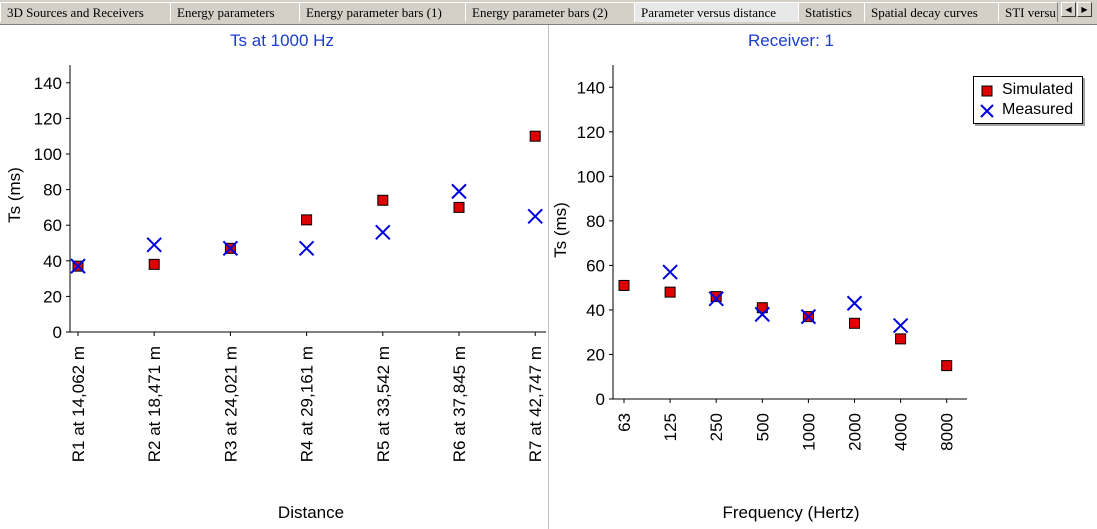 This screenshot has width=1097, height=529. What do you see at coordinates (924, 12) in the screenshot?
I see `tab-label: Spatial decay curves` at bounding box center [924, 12].